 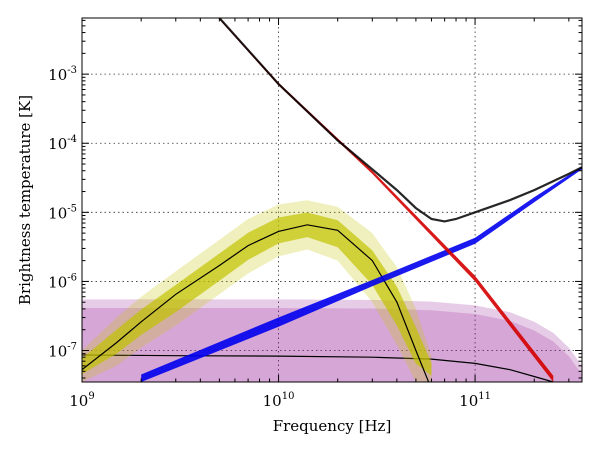 What do you see at coordinates (318, 368) in the screenshot?
I see `best-fit-line` at bounding box center [318, 368].